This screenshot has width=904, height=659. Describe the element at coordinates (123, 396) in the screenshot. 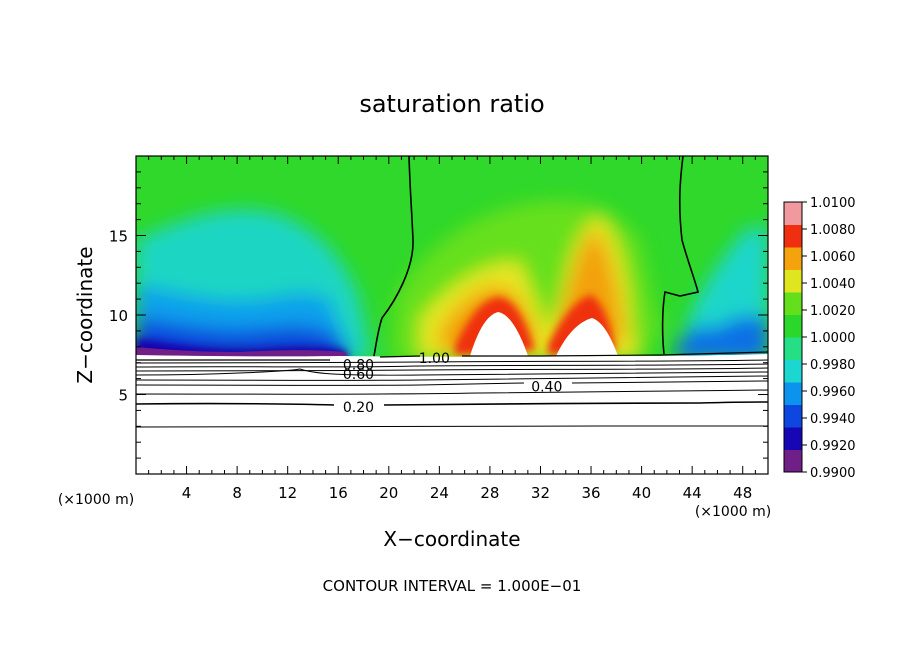

I see `y-tick-label: 5` at that location.